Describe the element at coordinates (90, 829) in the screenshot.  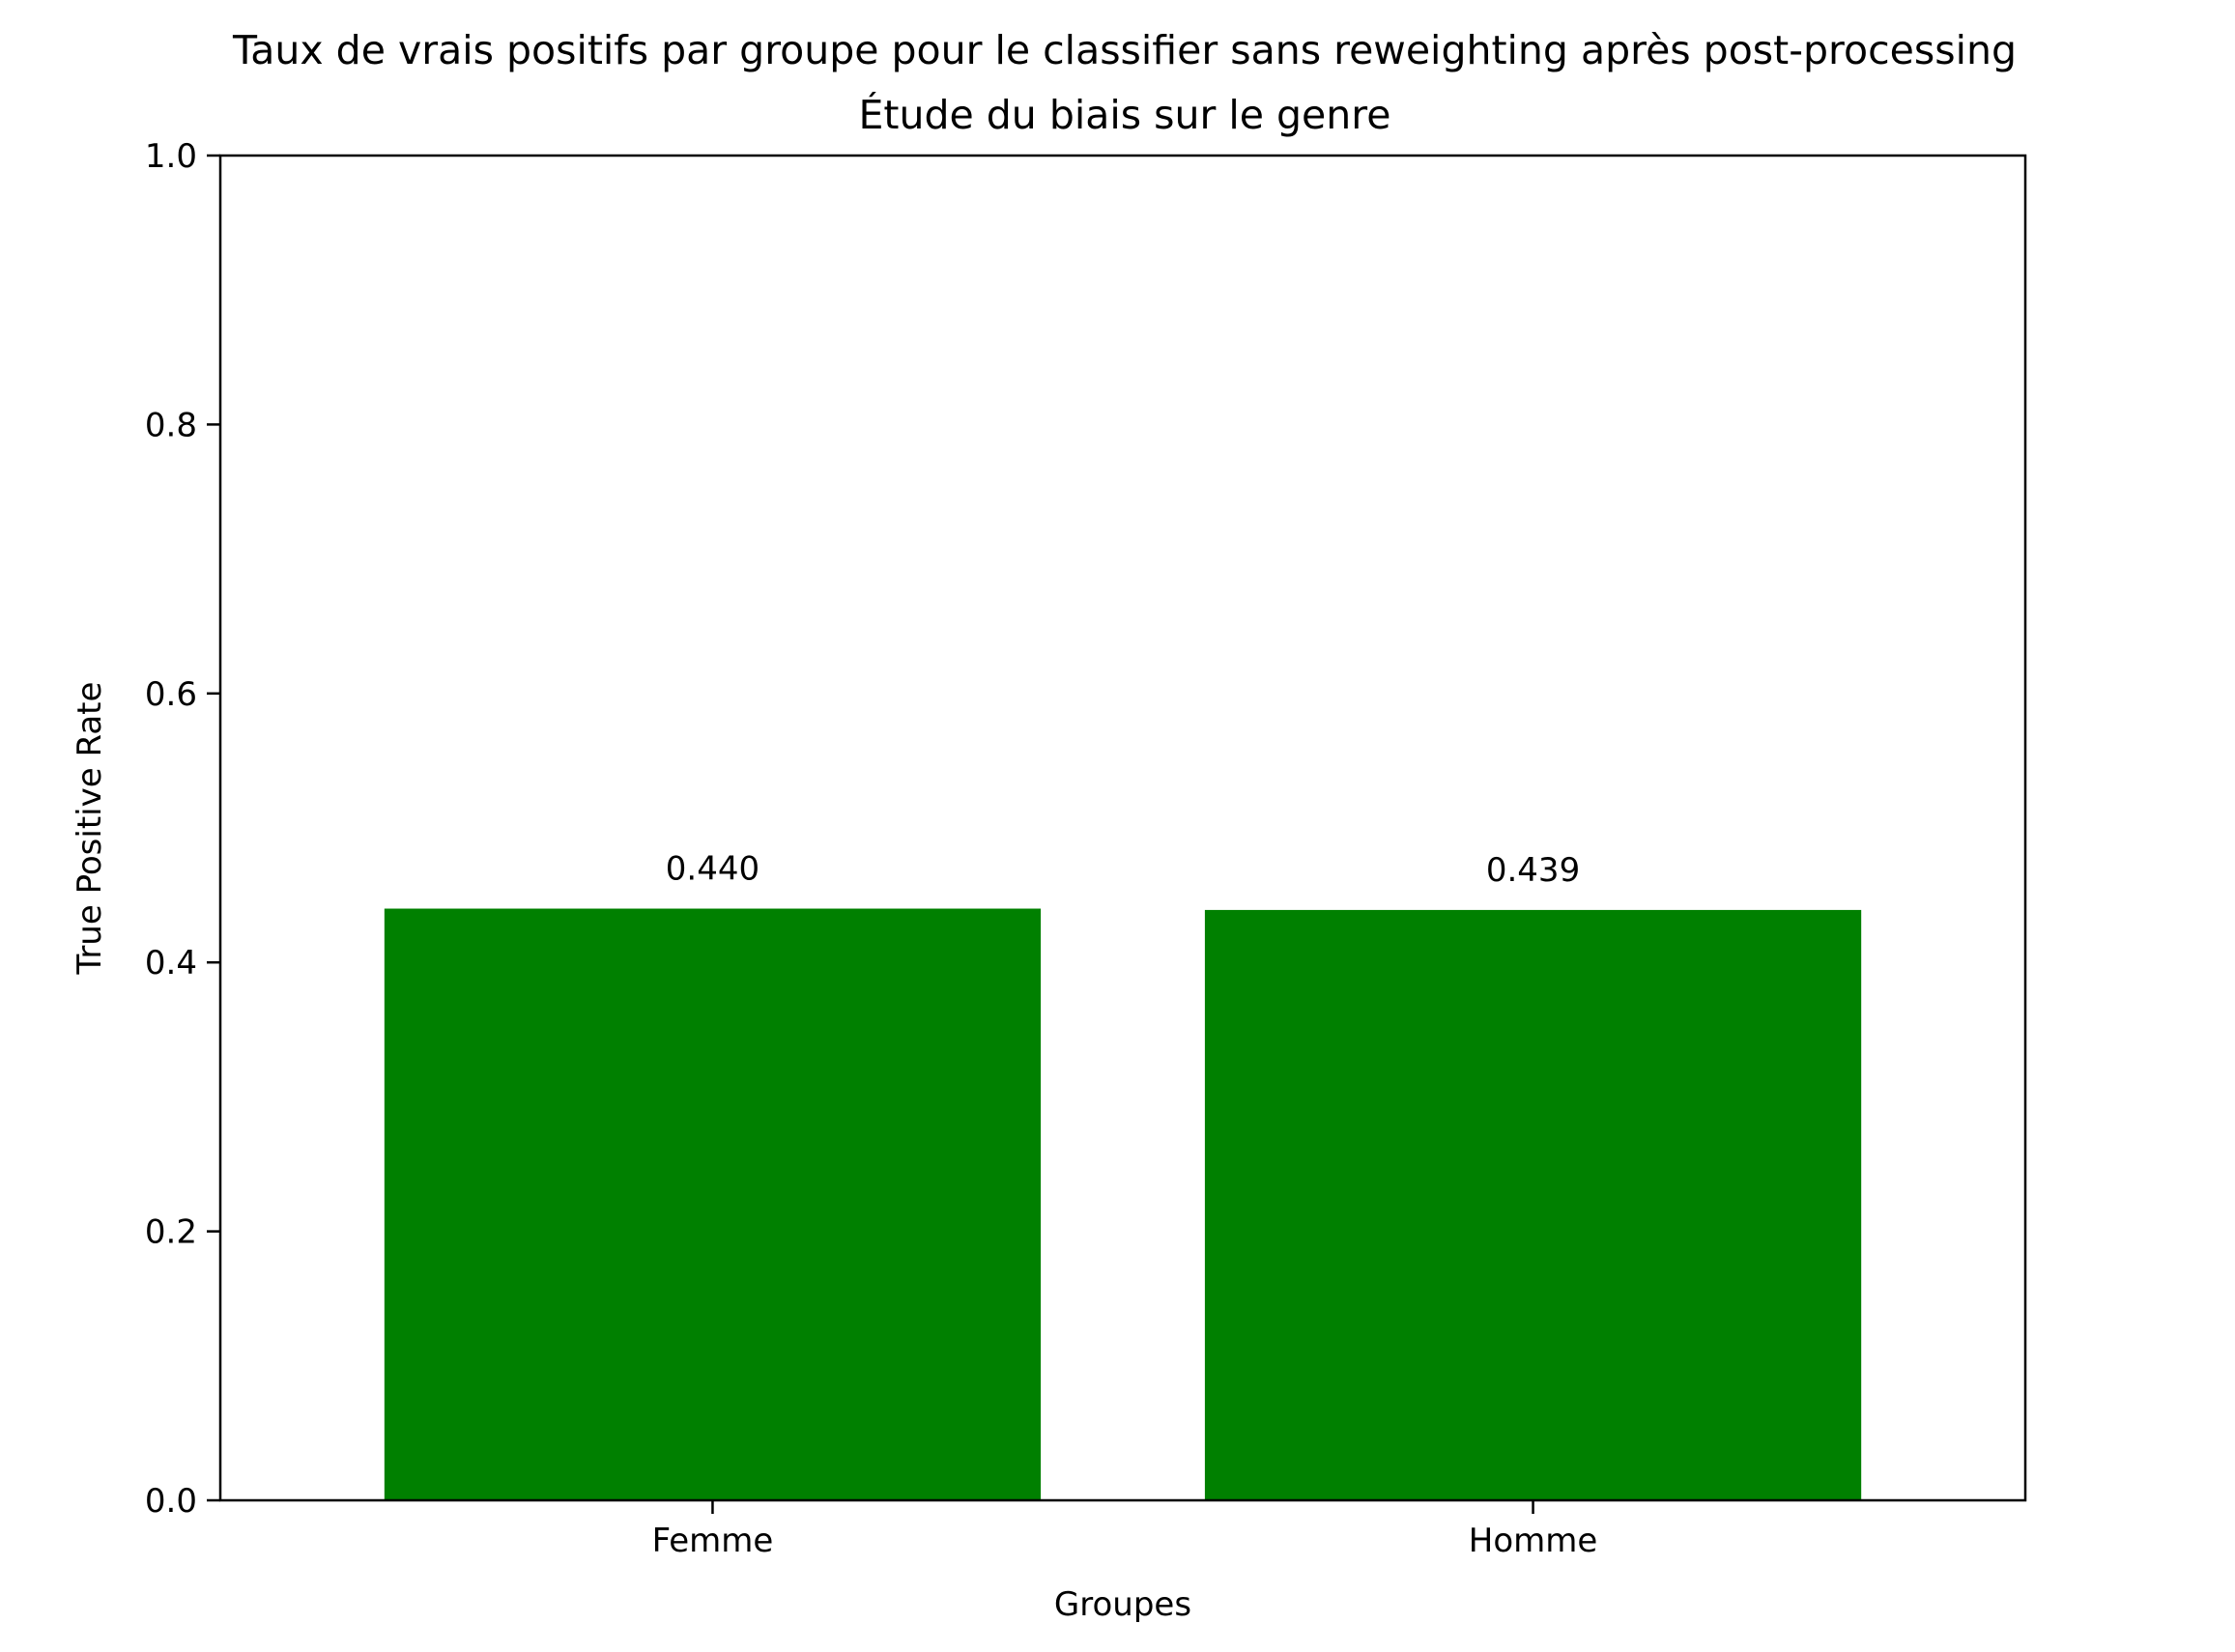
I see `y-axis-label: True Positive Rate` at that location.